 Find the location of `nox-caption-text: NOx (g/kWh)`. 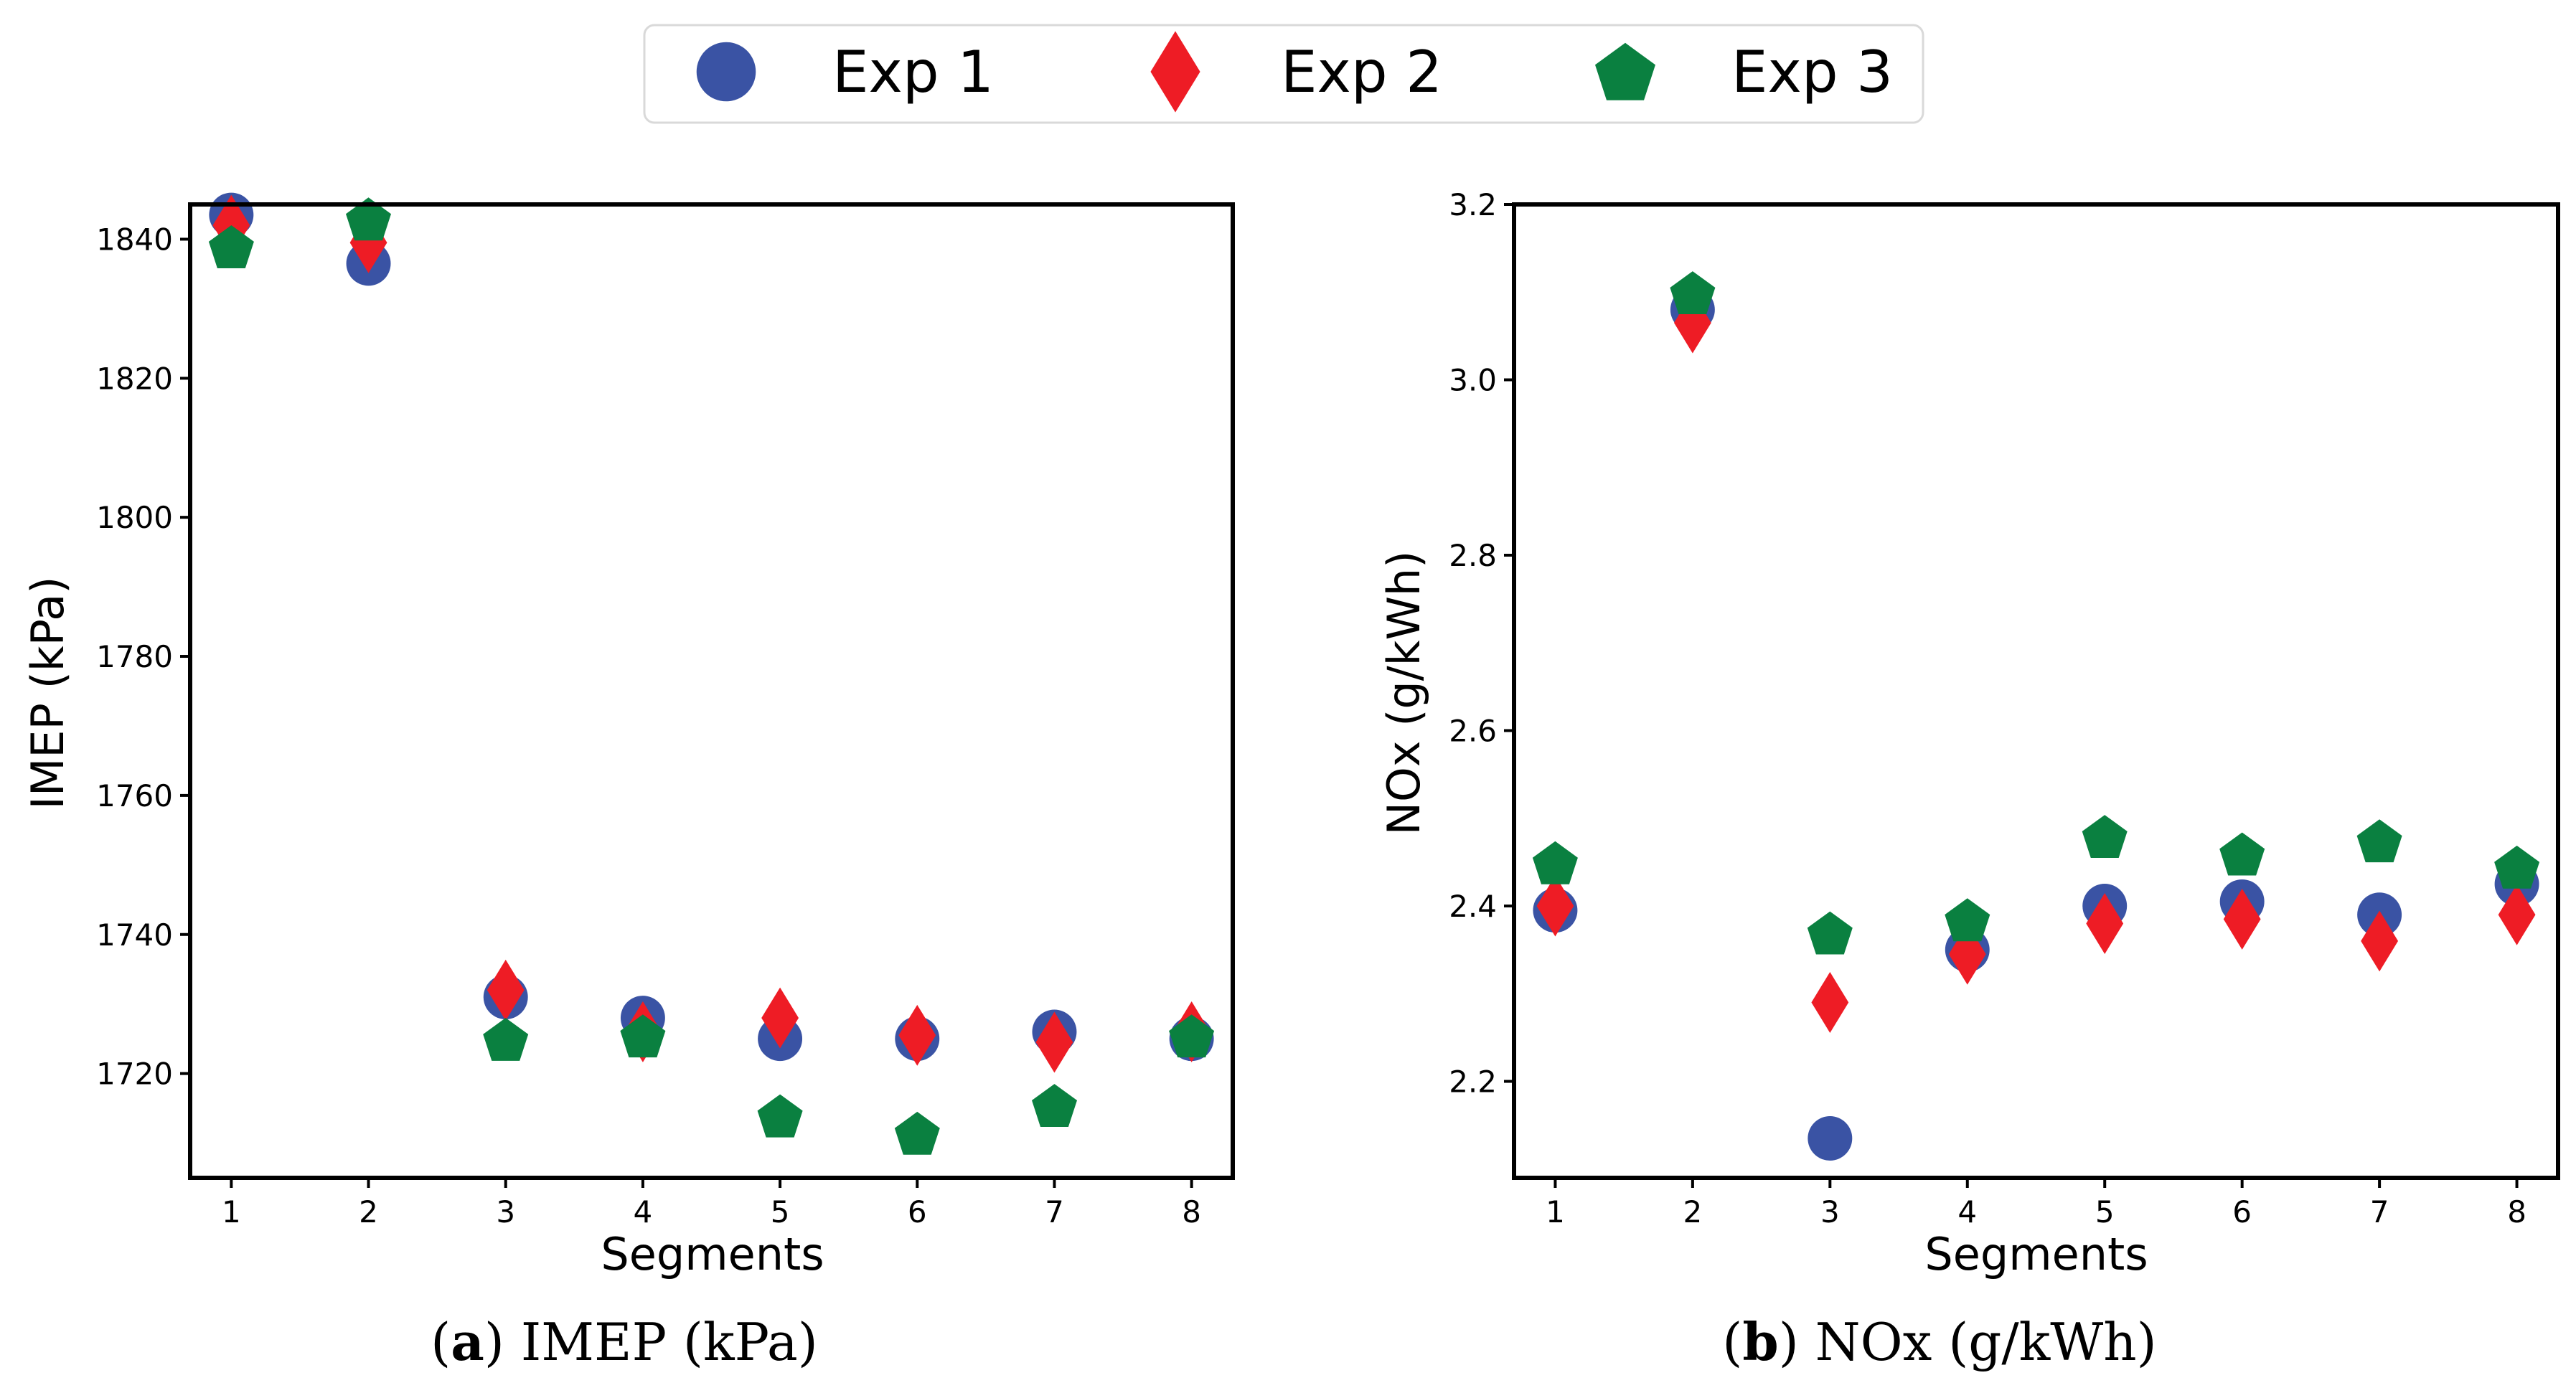

nox-caption-text: NOx (g/kWh) is located at coordinates (1978, 1342).